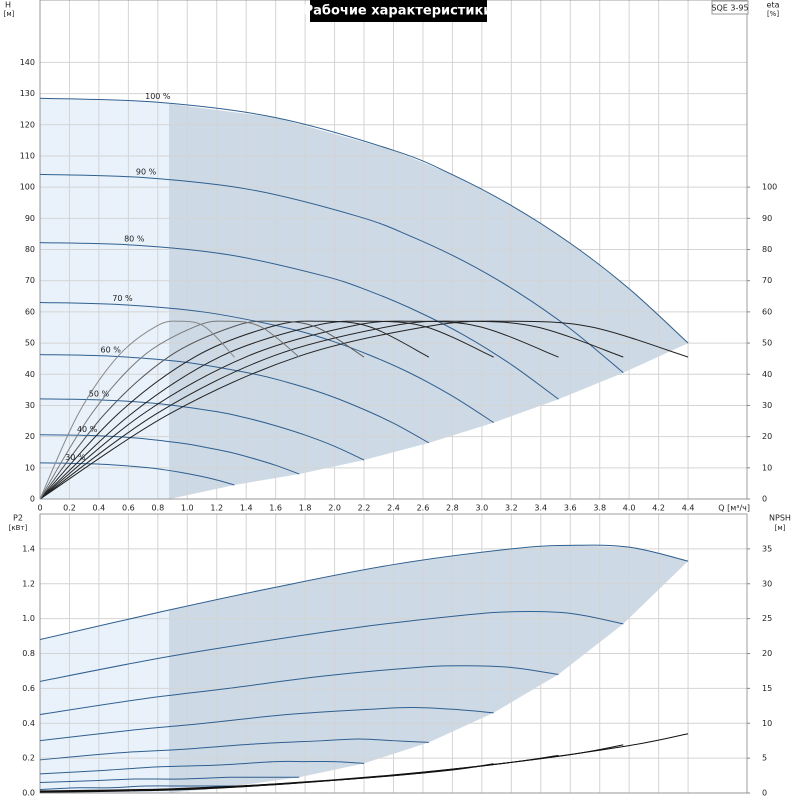 Image resolution: width=800 pixels, height=800 pixels. What do you see at coordinates (423, 508) in the screenshot?
I see `x-tick-label: 2.6` at bounding box center [423, 508].